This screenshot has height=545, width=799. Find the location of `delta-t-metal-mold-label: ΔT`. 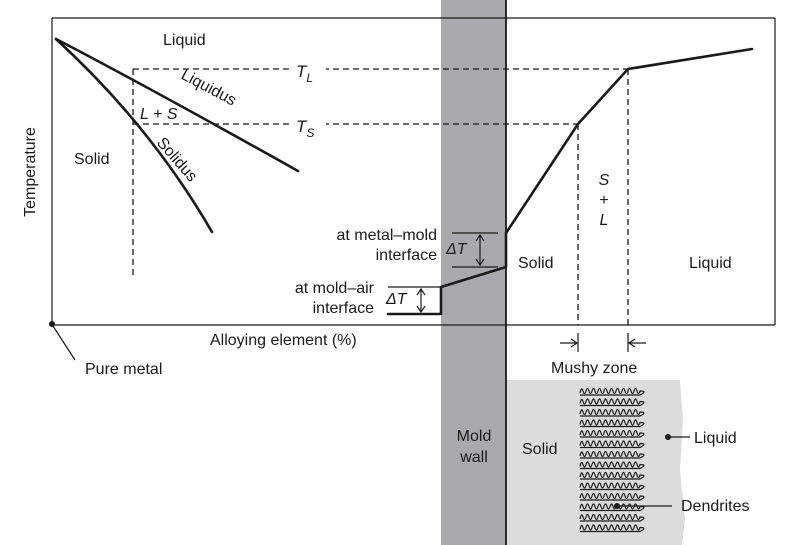

delta-t-metal-mold-label: ΔT is located at coordinates (456, 249).